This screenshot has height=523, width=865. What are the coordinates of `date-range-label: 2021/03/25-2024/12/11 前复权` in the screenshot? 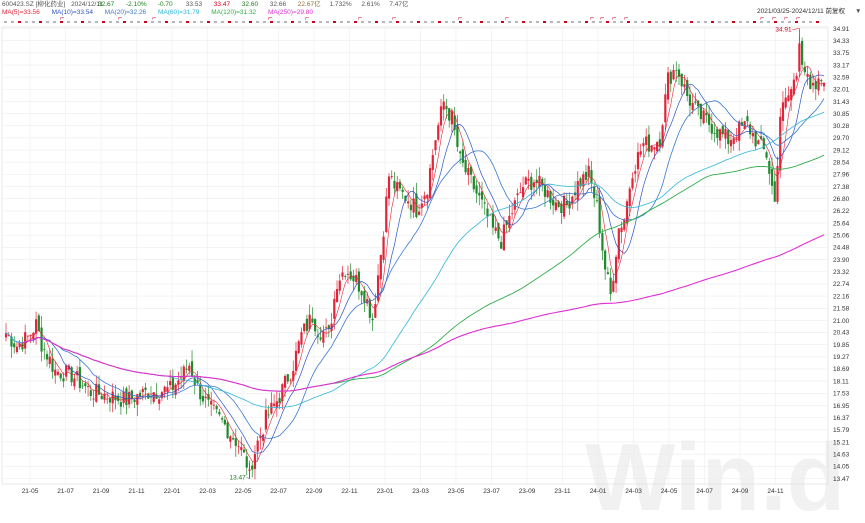 It's located at (801, 10).